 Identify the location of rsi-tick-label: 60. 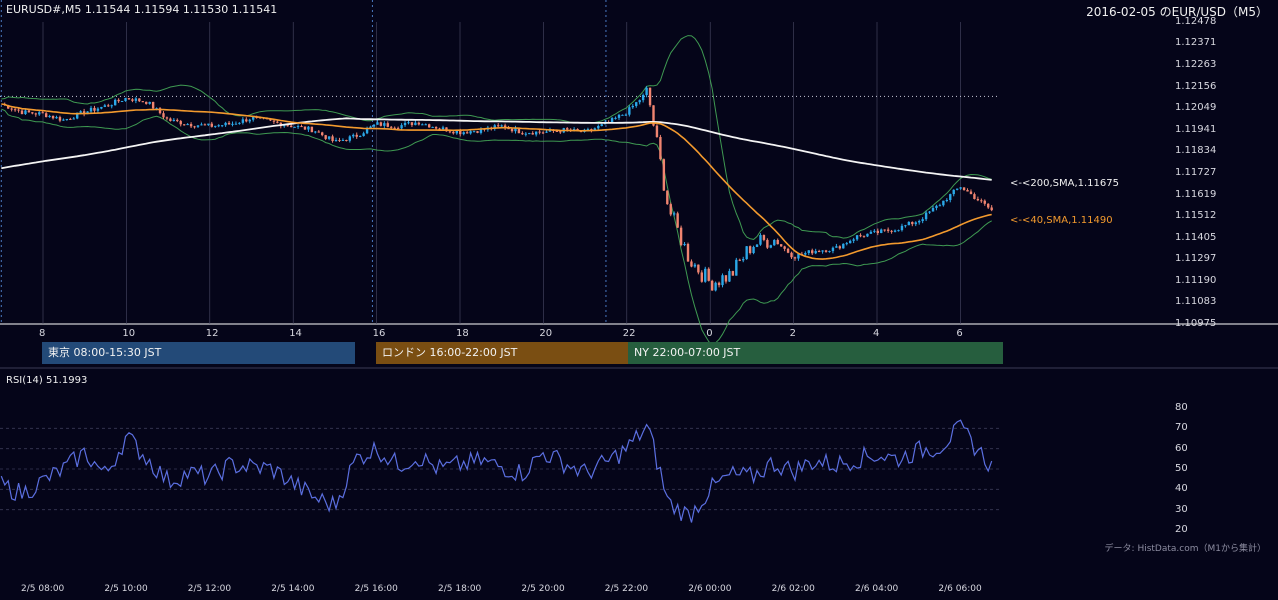
(1181, 448).